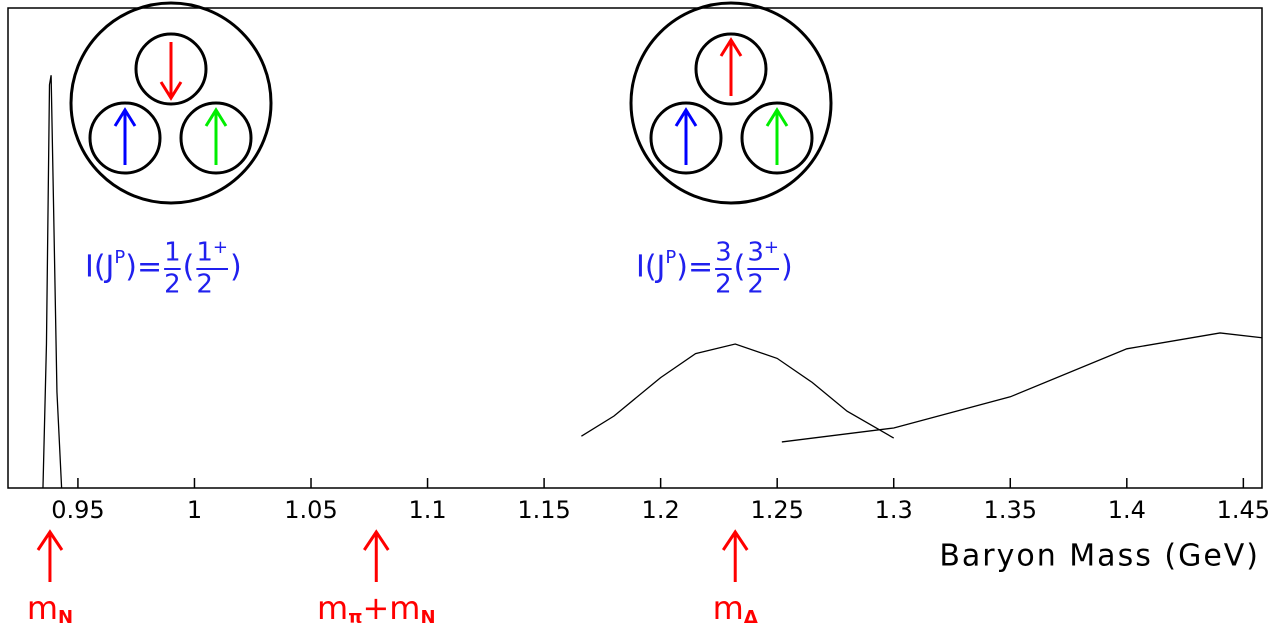  I want to click on mass-label-subscript: π, so click(355, 617).